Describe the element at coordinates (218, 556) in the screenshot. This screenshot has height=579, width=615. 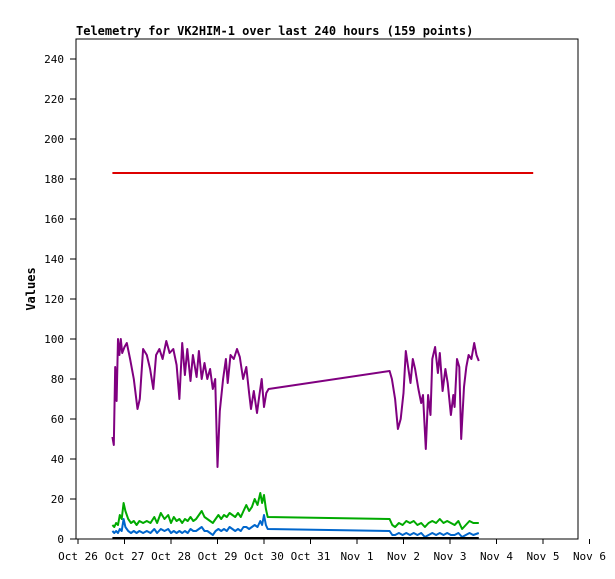
I see `x-tick-label: Oct 29` at that location.